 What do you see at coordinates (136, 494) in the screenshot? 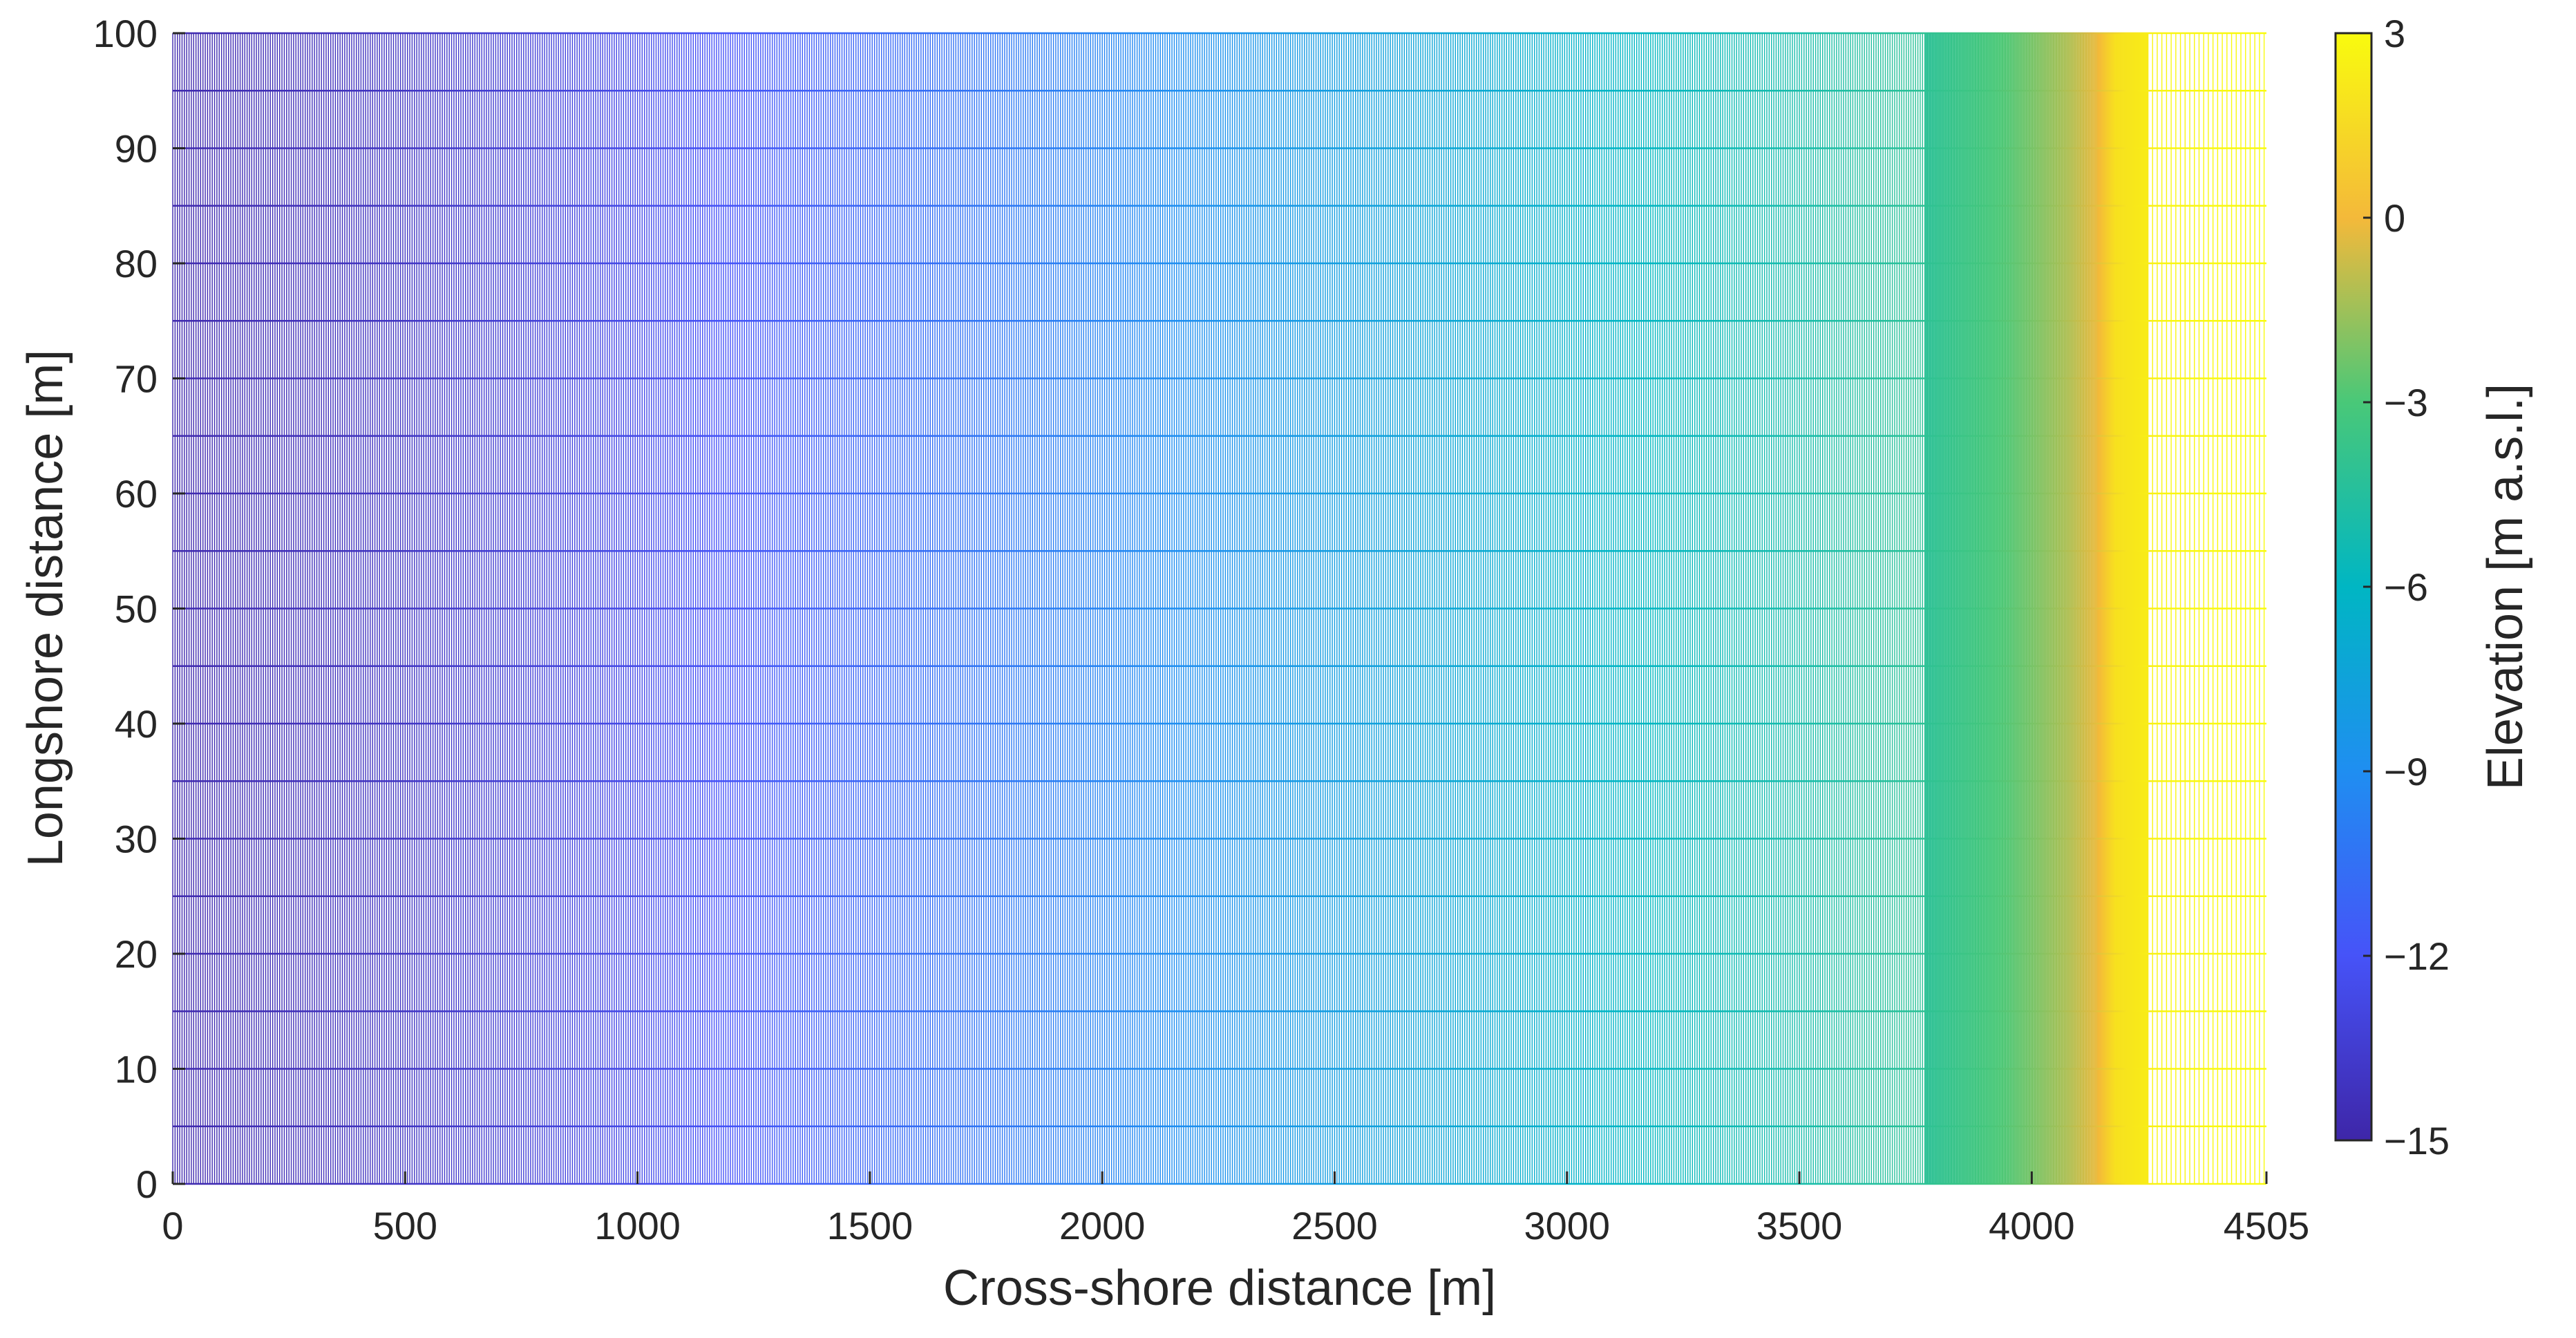
I see `y-tick-label: 60` at bounding box center [136, 494].